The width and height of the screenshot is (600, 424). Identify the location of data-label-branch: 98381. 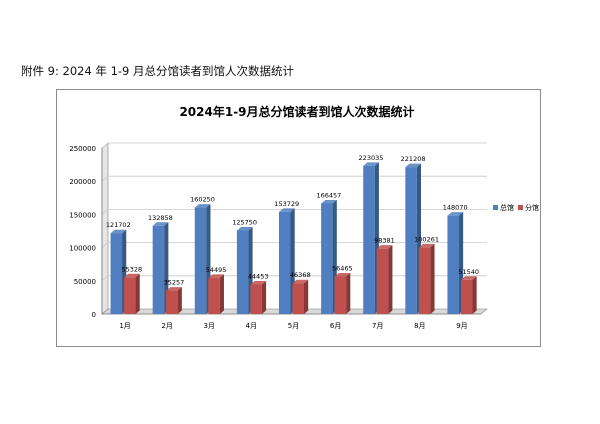
(384, 241).